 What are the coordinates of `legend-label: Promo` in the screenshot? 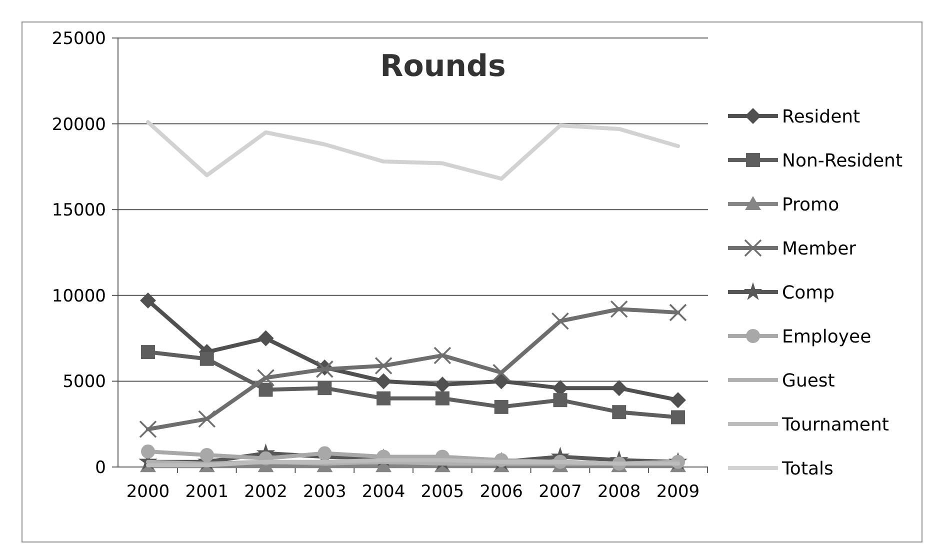 It's located at (811, 205).